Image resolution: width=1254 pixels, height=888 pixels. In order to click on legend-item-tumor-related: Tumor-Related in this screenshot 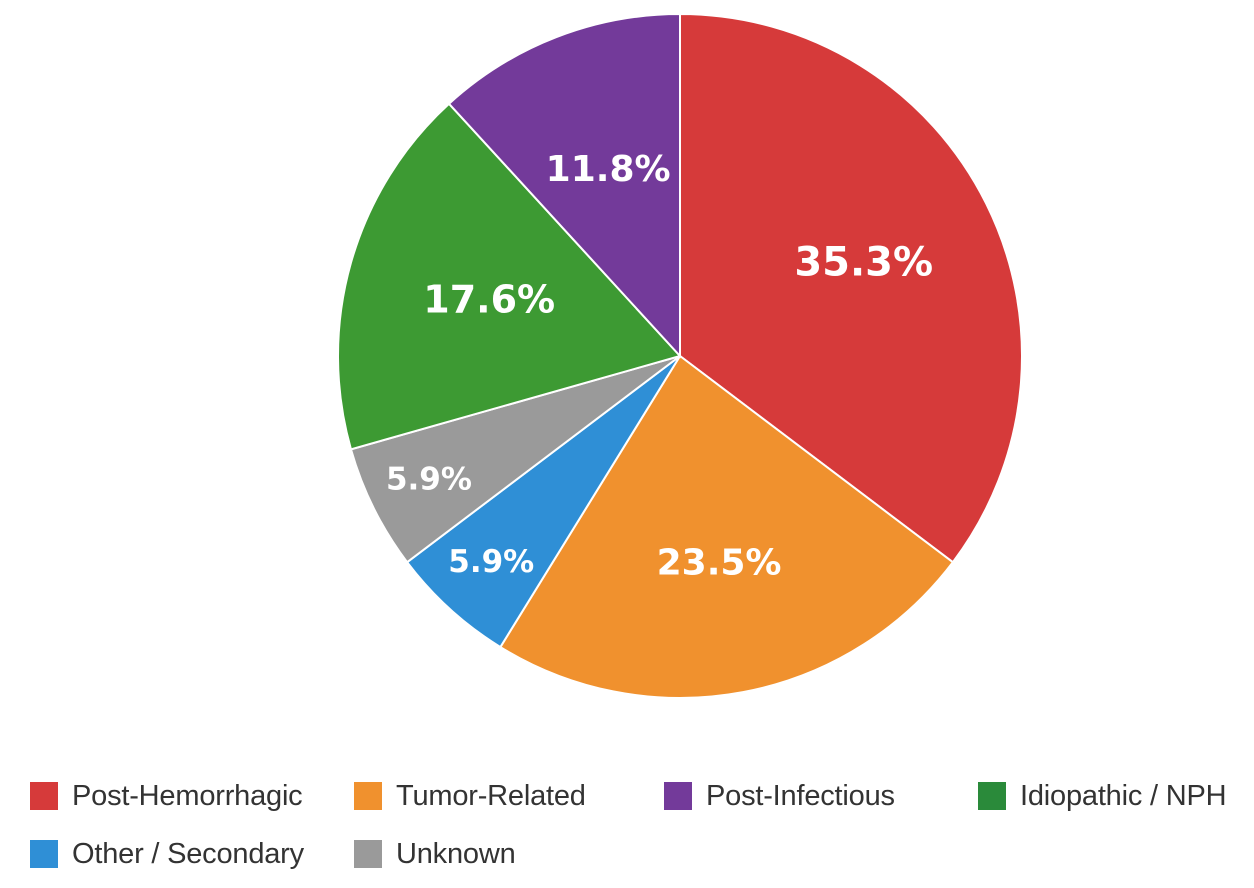, I will do `click(470, 796)`.